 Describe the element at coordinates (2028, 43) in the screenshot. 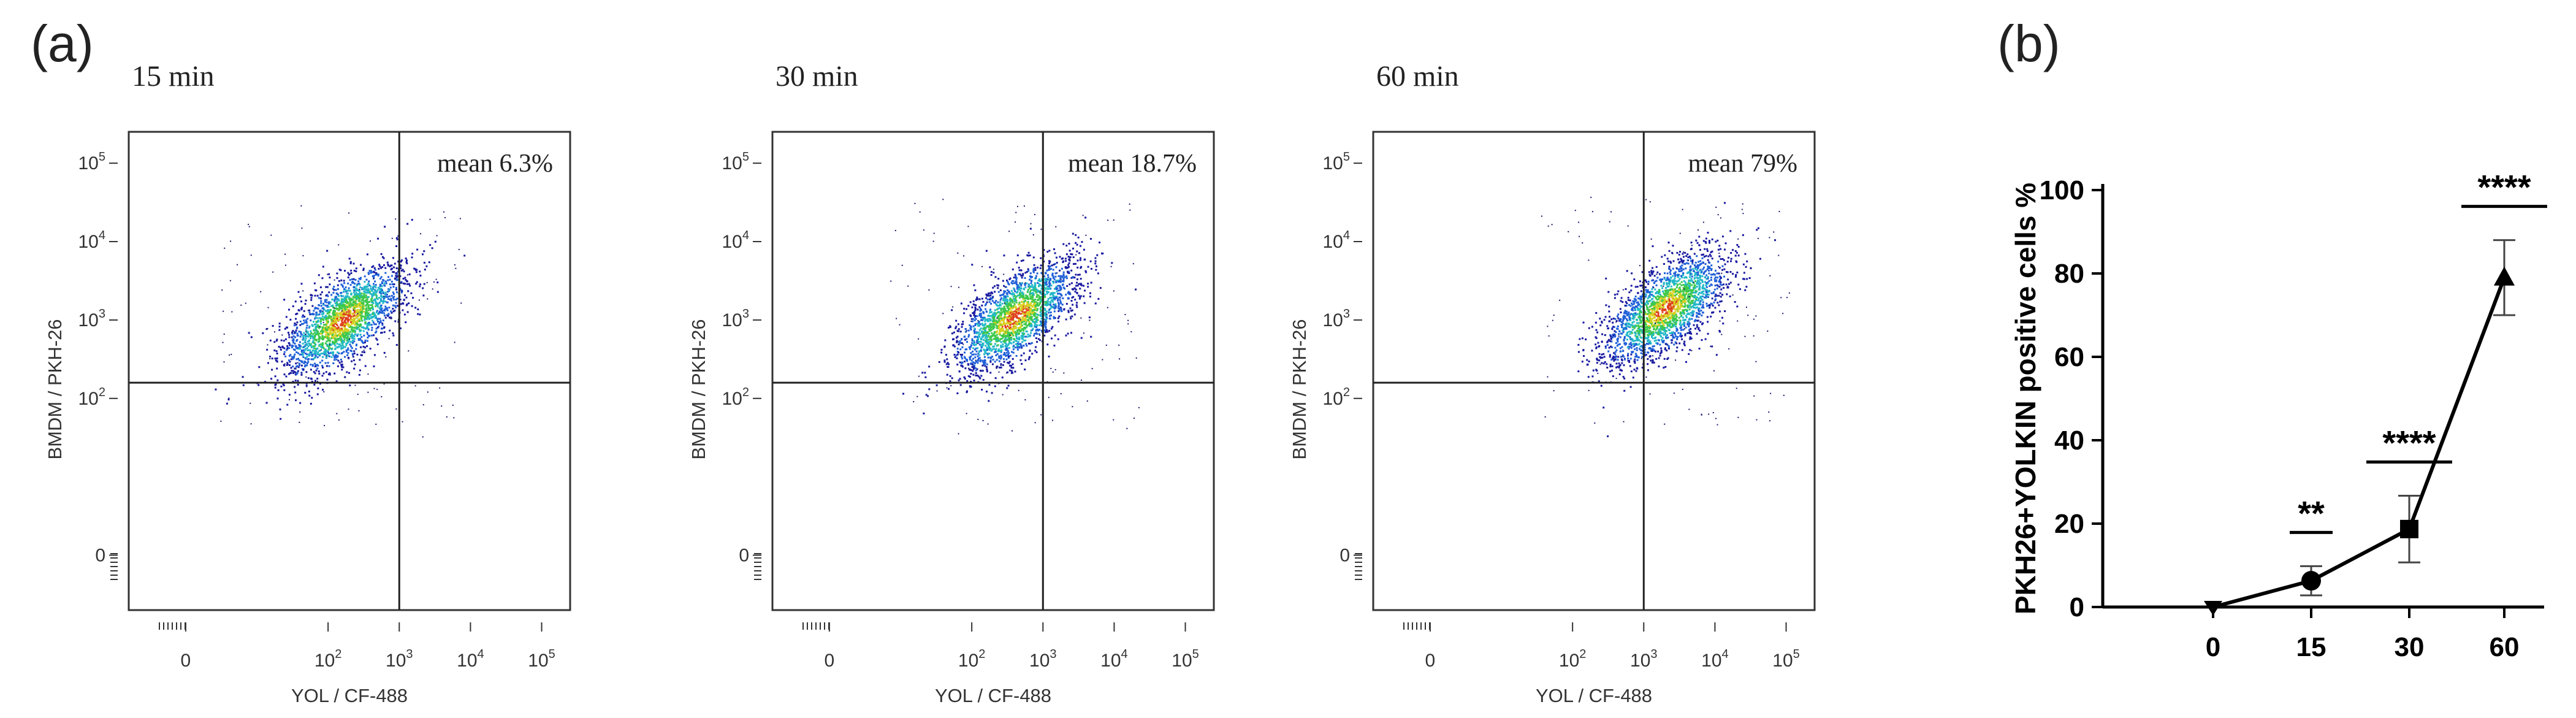

I see `panel-b-label: (b)` at that location.